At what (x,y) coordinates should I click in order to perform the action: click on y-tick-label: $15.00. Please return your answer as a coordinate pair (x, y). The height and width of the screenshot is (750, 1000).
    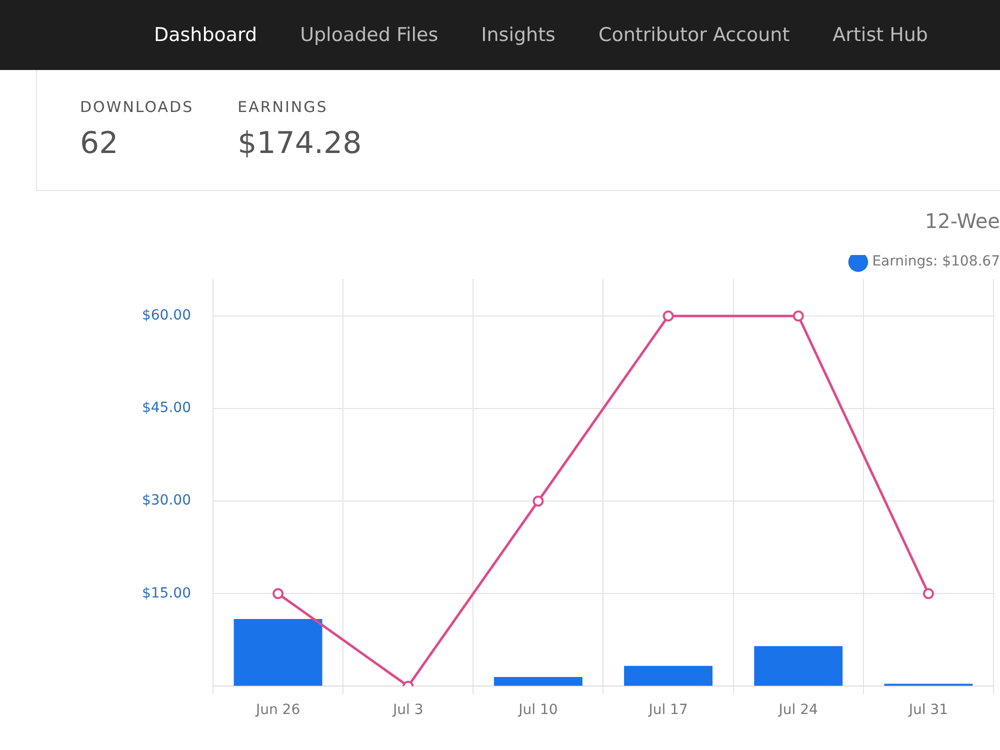
    Looking at the image, I should click on (166, 593).